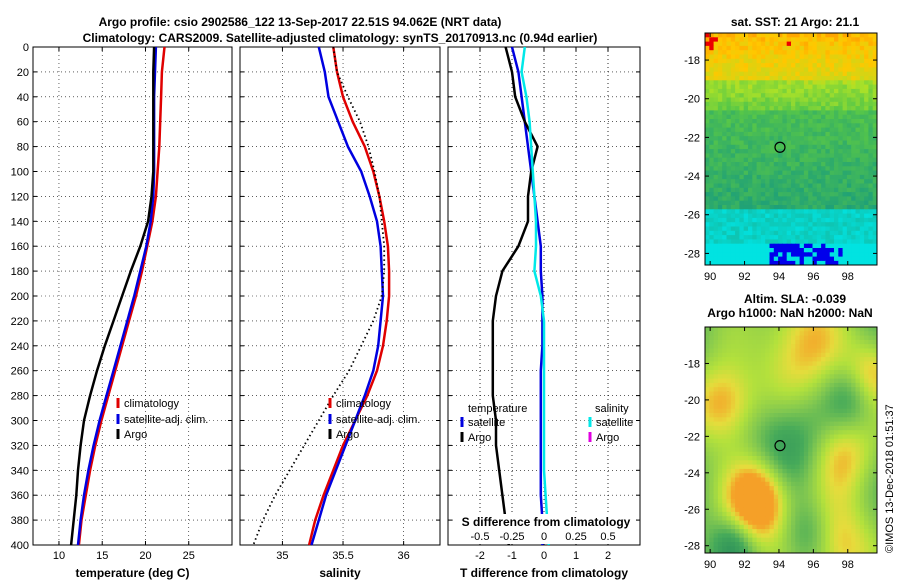  I want to click on sla-map-title-2: Argo h1000: NaN h2000: NaN, so click(789, 313).